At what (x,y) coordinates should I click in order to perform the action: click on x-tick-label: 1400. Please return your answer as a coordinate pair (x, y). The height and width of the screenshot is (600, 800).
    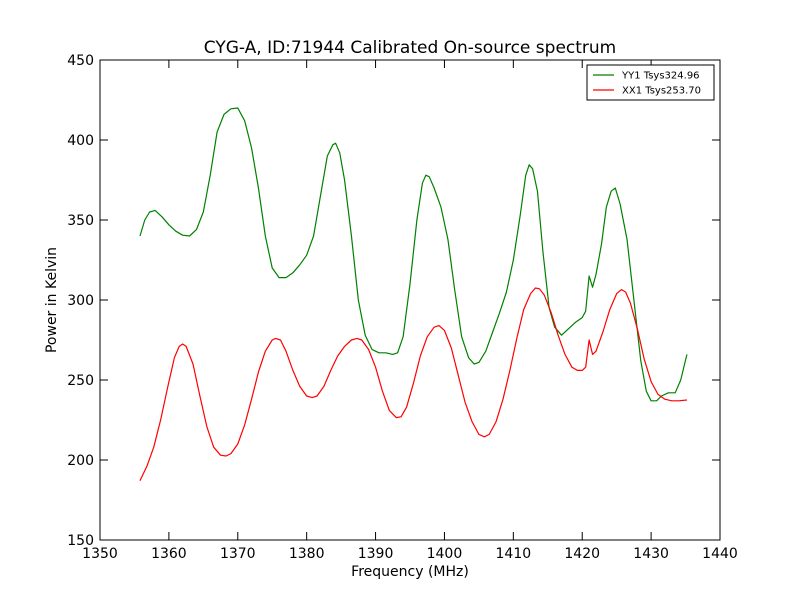
    Looking at the image, I should click on (445, 554).